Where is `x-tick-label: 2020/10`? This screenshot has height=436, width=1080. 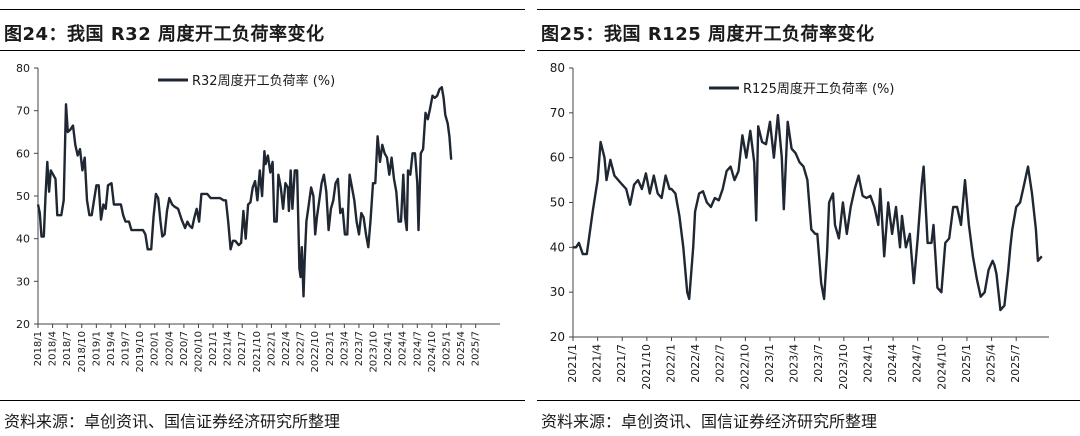
x-tick-label: 2020/10 is located at coordinates (198, 352).